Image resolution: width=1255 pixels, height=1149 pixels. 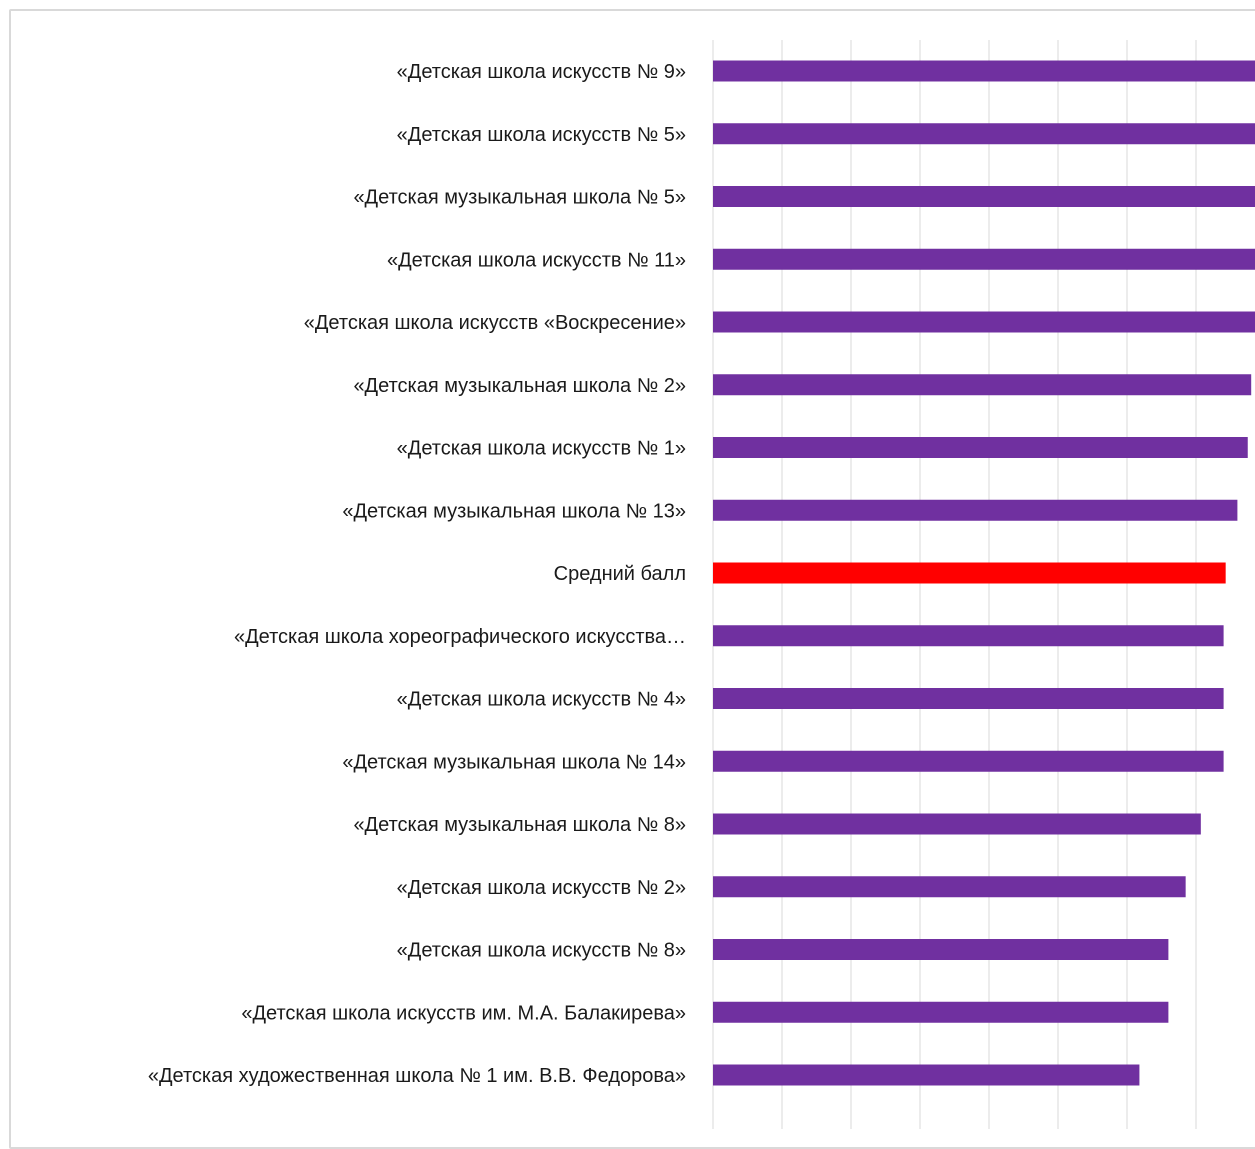 What do you see at coordinates (541, 888) in the screenshot?
I see `category-label: «Детская школа искусств № 2»` at bounding box center [541, 888].